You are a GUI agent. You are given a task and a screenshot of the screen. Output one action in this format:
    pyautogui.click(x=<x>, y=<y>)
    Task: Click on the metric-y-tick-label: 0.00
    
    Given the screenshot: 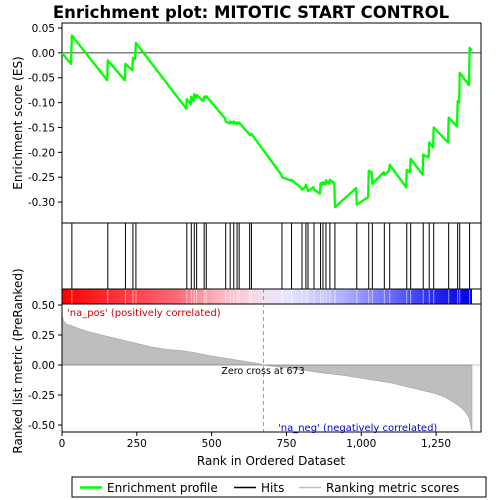 What is the action you would take?
    pyautogui.click(x=43, y=366)
    